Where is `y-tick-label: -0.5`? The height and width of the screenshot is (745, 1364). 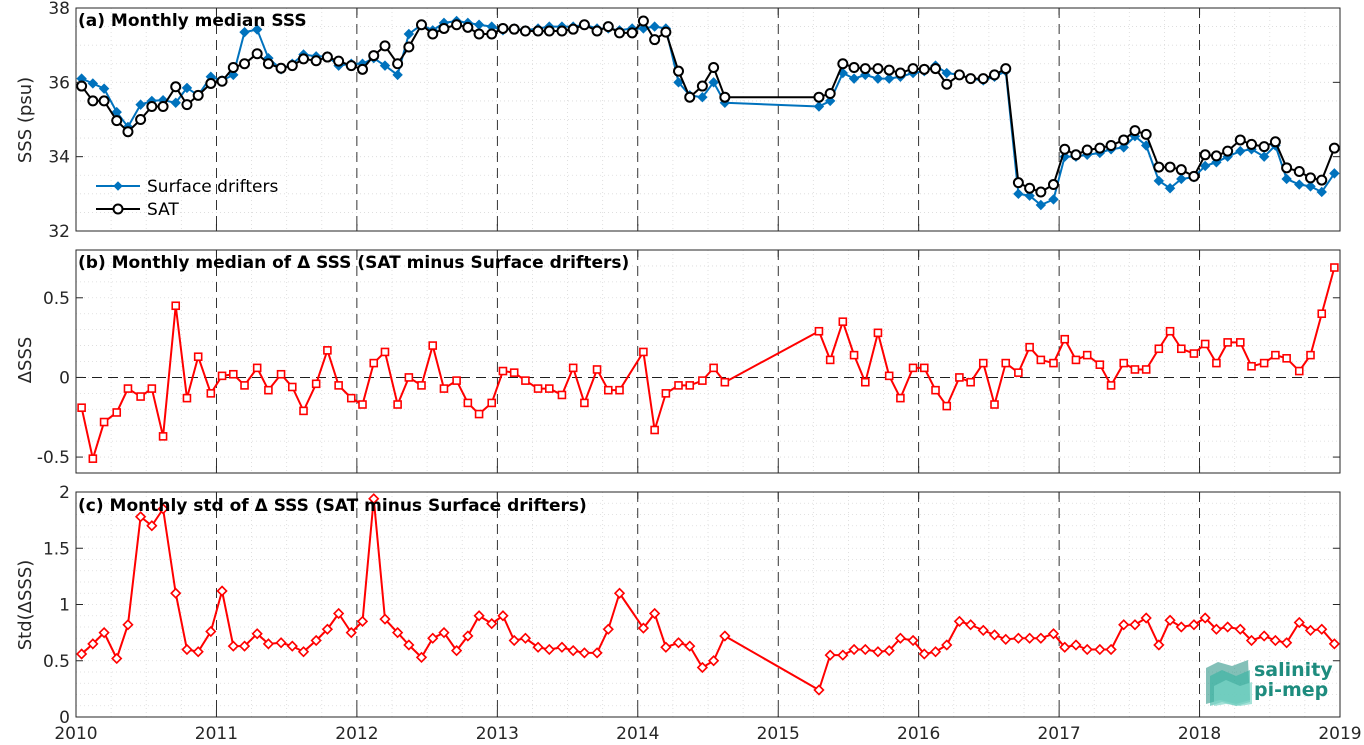 y-tick-label: -0.5 is located at coordinates (53, 458).